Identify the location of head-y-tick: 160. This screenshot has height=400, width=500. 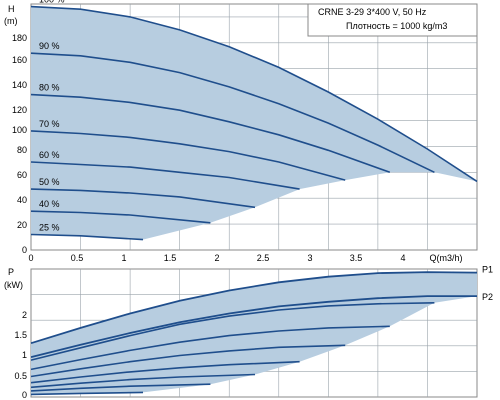
(19, 60).